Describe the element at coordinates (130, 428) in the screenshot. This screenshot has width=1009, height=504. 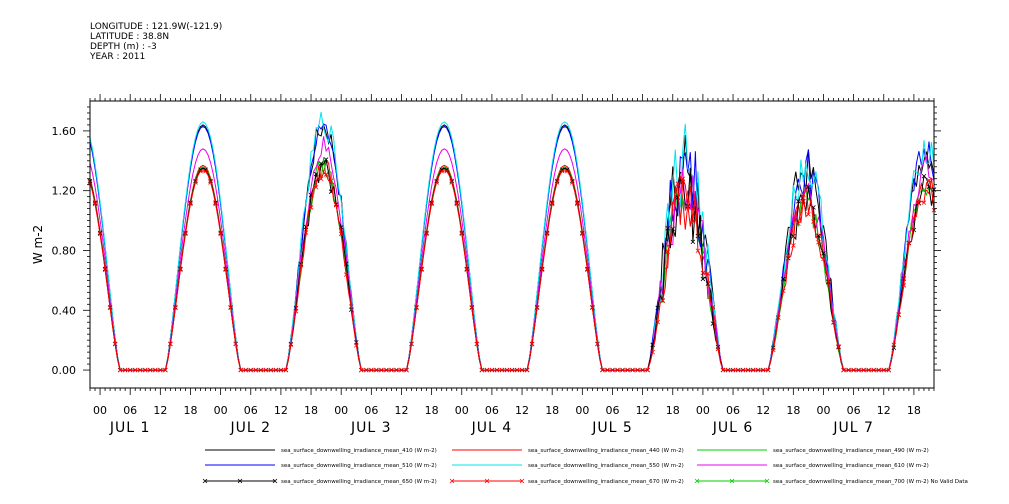
I see `day-label: JUL 1` at that location.